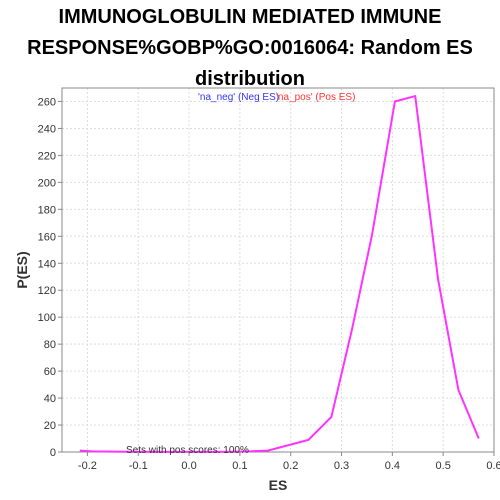 This screenshot has width=500, height=500. What do you see at coordinates (47, 264) in the screenshot?
I see `y-tick-label: 140` at bounding box center [47, 264].